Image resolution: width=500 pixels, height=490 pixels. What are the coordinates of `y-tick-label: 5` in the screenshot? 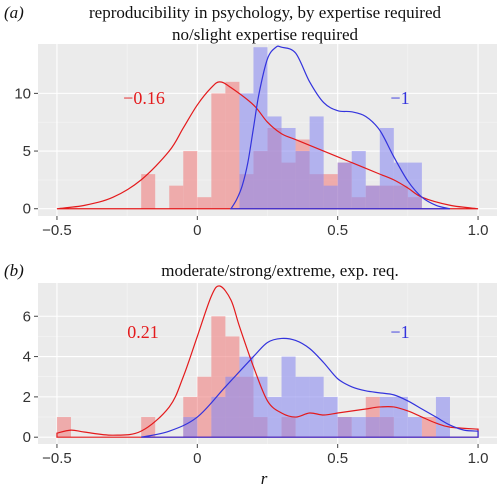 It's located at (27, 151).